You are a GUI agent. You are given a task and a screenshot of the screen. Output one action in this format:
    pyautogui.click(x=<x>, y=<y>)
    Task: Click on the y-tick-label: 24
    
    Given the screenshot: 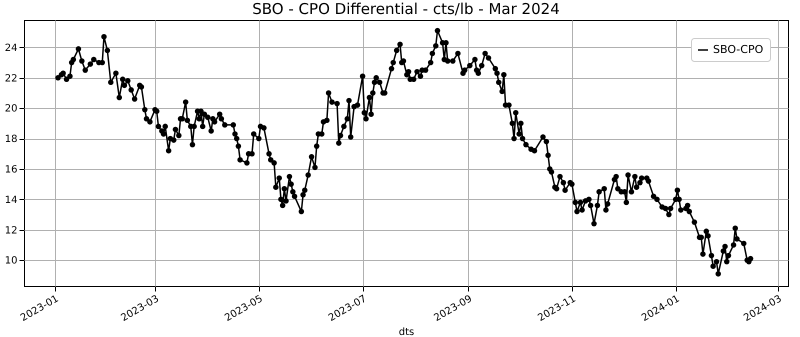 What is the action you would take?
    pyautogui.click(x=11, y=48)
    